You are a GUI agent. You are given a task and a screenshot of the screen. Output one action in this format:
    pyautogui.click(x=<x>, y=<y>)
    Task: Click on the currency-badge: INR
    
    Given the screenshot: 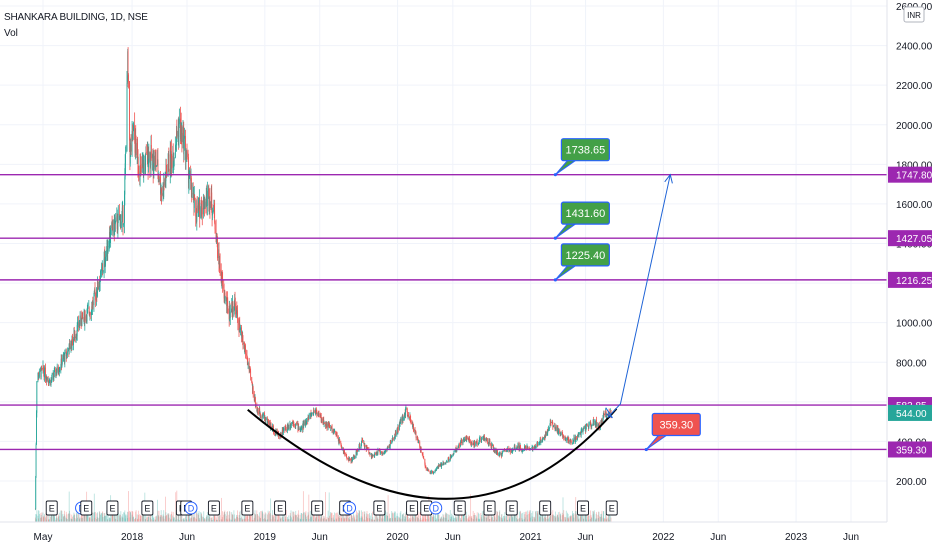 What is the action you would take?
    pyautogui.click(x=914, y=14)
    